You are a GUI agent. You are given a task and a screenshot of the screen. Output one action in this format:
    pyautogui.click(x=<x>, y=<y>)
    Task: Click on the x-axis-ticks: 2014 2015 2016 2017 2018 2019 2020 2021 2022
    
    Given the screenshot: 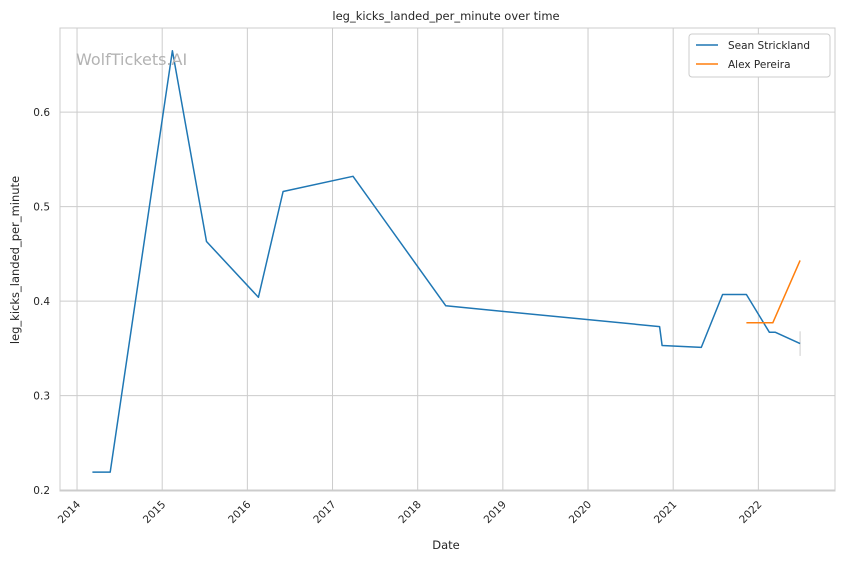 What is the action you would take?
    pyautogui.click(x=410, y=512)
    